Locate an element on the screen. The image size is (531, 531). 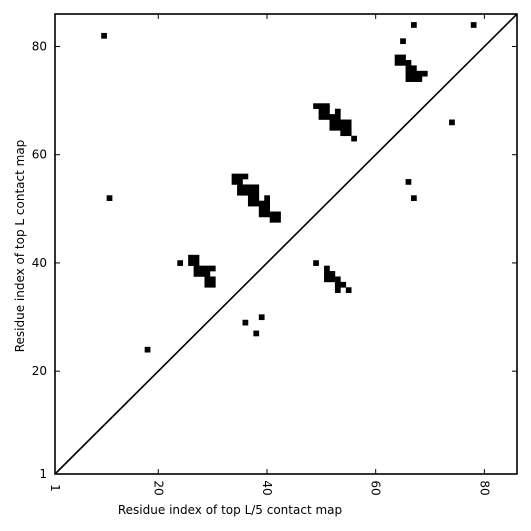
y-tick-label: 40 is located at coordinates (39, 263).